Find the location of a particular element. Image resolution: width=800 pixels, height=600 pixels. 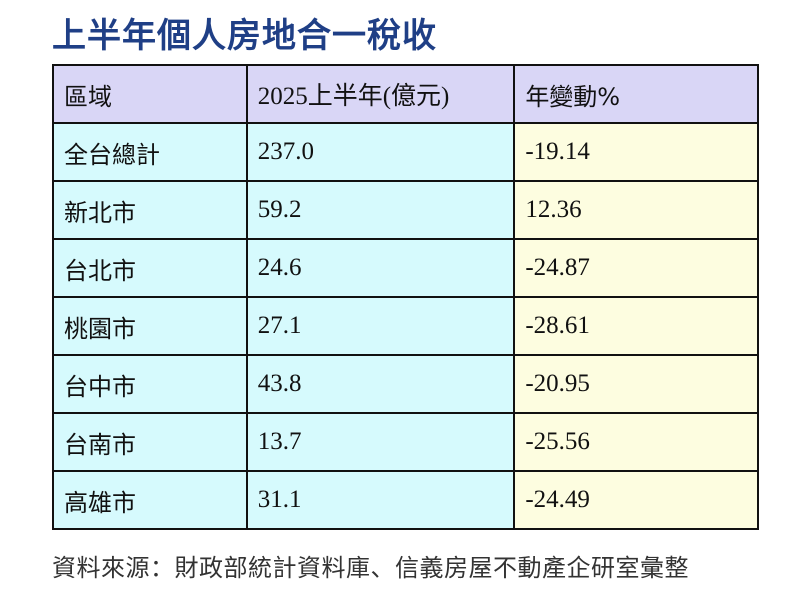

cell-change: -24.87 is located at coordinates (636, 268).